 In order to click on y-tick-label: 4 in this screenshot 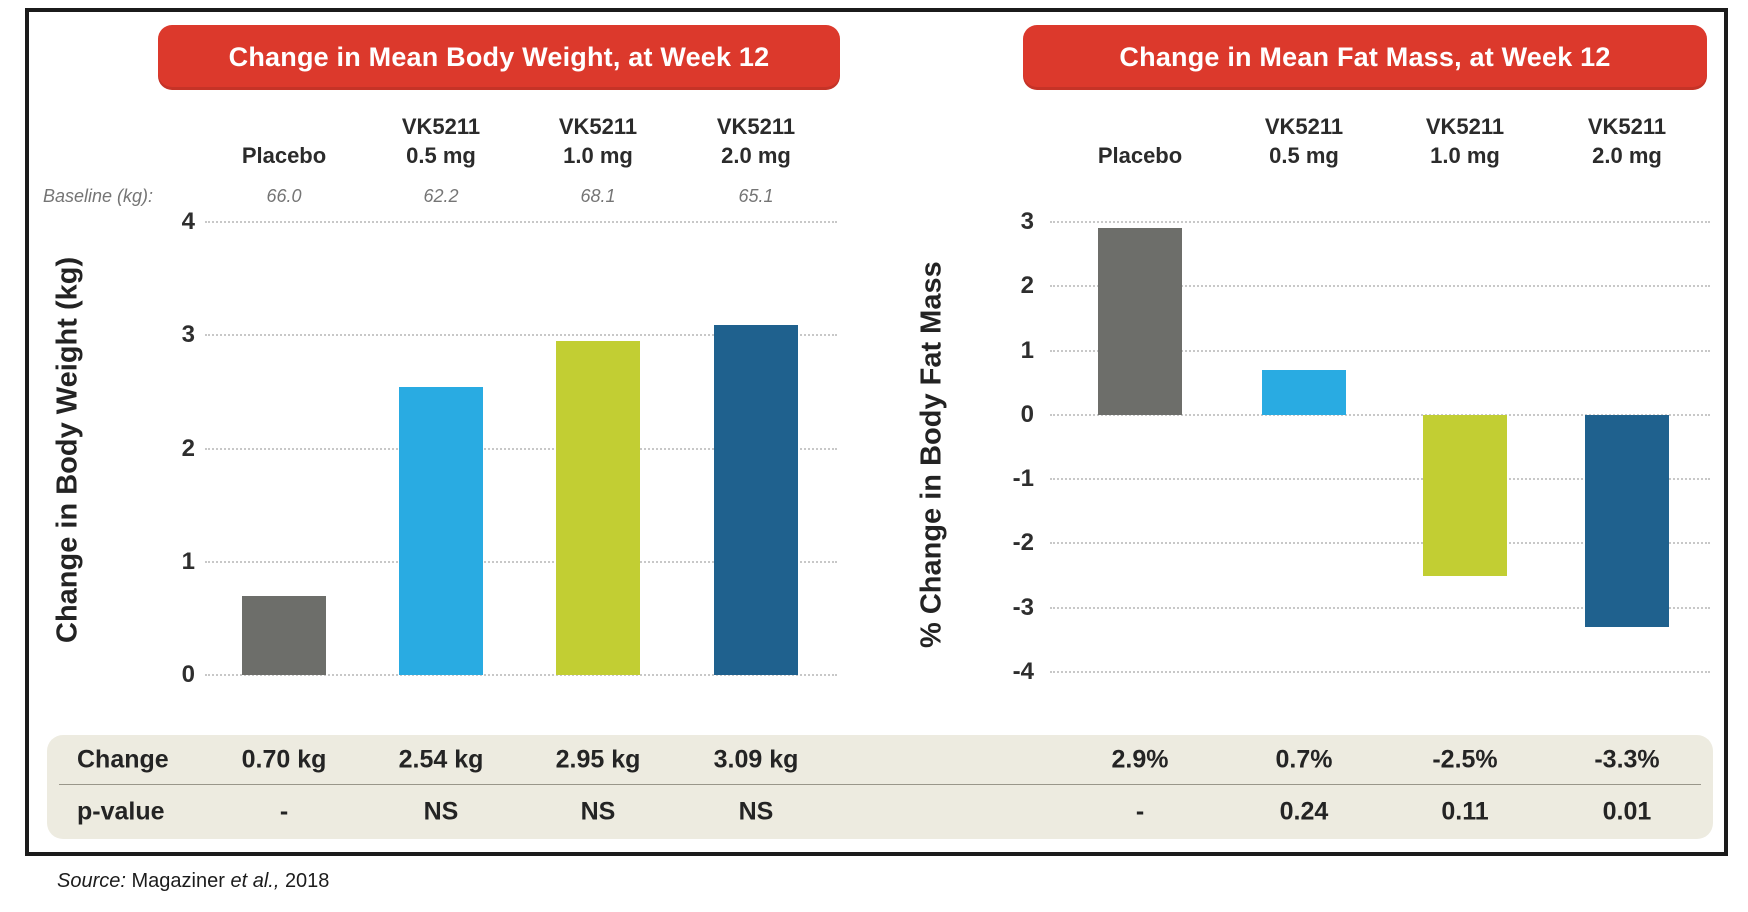, I will do `click(188, 221)`.